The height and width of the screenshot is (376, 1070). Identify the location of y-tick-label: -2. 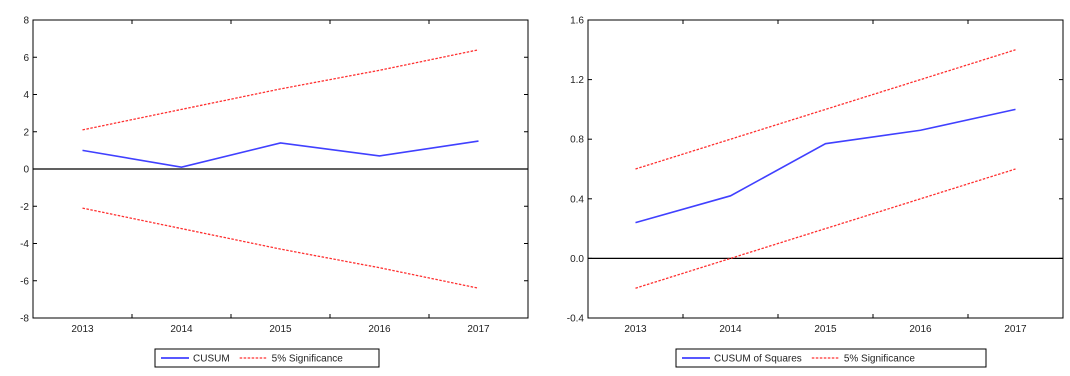
(24, 207).